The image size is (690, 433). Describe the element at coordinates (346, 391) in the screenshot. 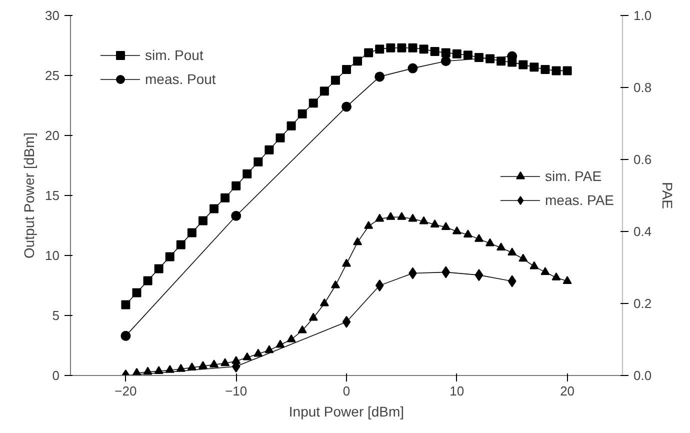

I see `x-tick-label: 0` at that location.